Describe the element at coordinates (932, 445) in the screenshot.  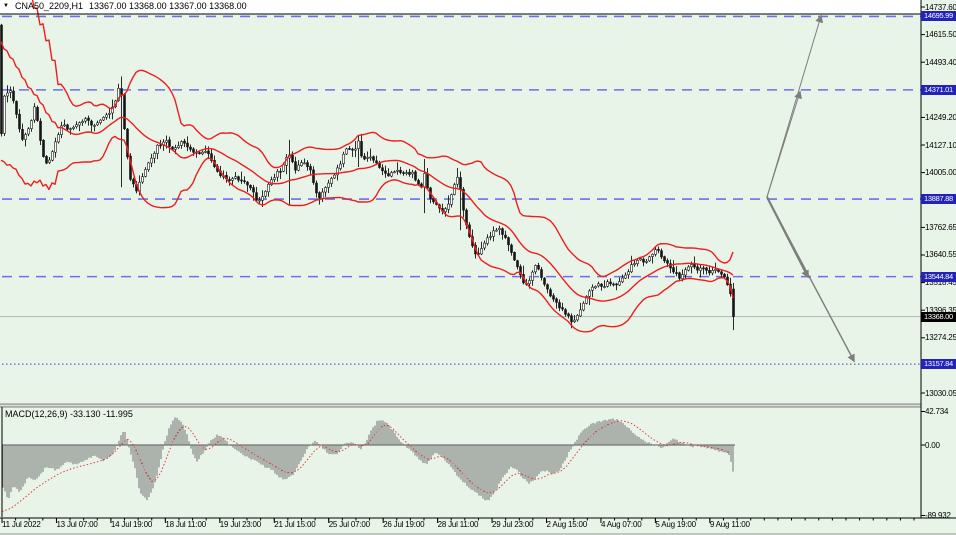
I see `macd-tick-label: 0.00` at that location.